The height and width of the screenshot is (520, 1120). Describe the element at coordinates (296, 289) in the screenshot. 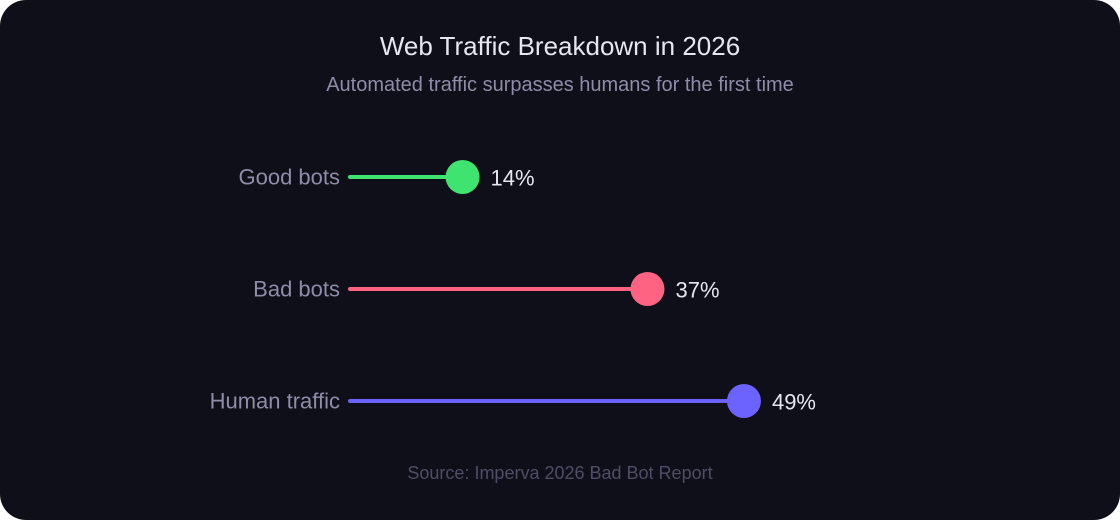

I see `category-label-bad-bots: Bad bots` at that location.